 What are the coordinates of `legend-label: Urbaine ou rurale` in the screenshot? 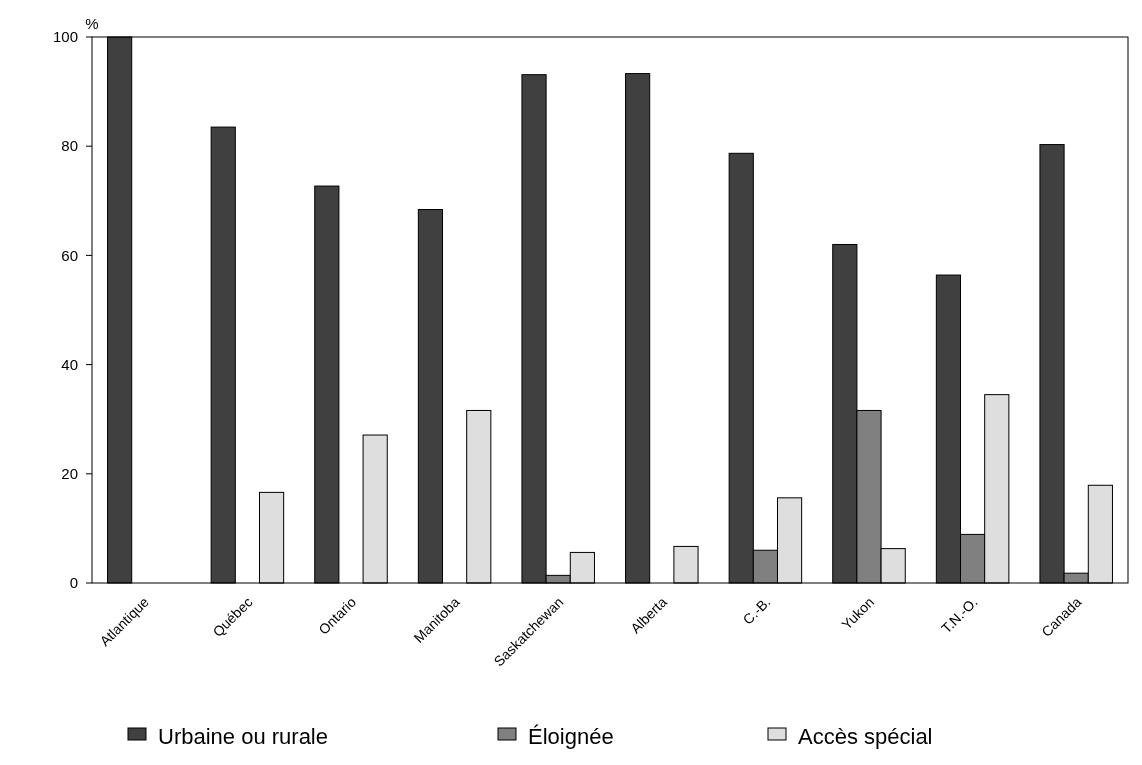 It's located at (243, 736).